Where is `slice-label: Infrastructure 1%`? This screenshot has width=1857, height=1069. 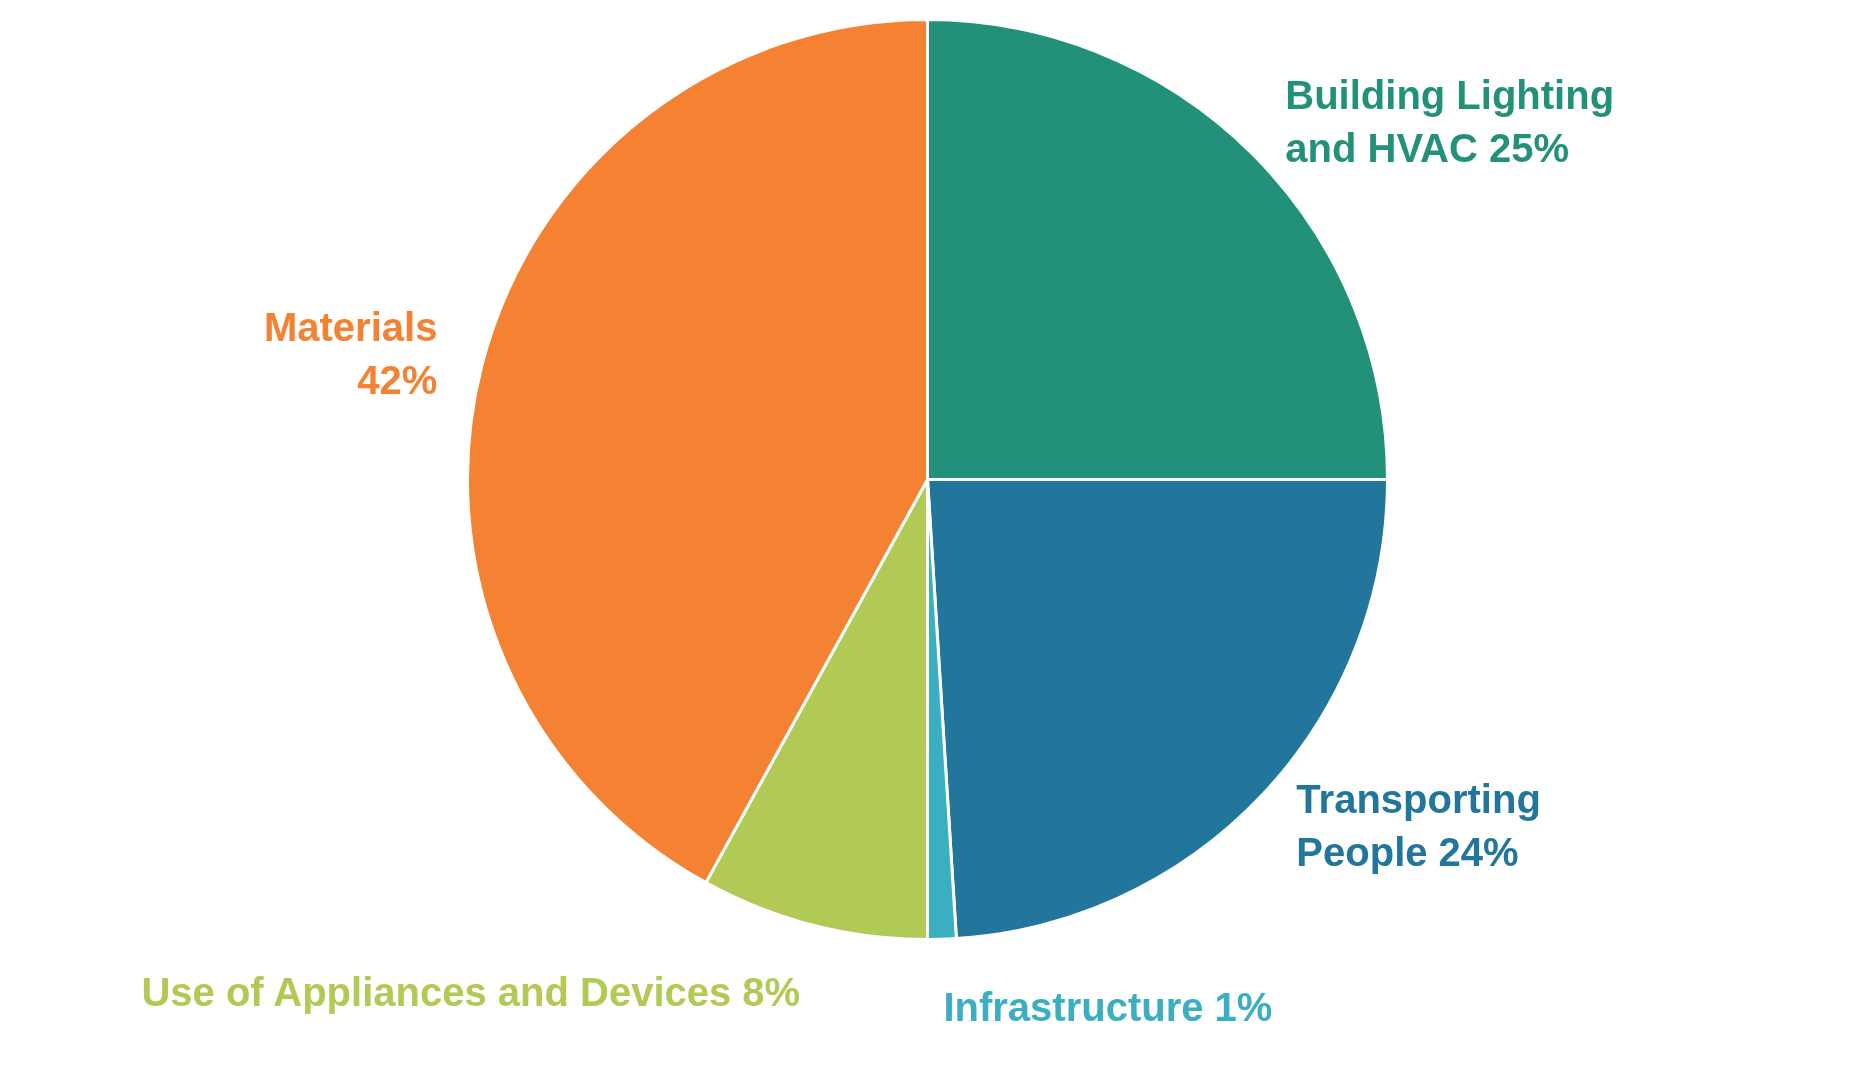 slice-label: Infrastructure 1% is located at coordinates (1108, 1007).